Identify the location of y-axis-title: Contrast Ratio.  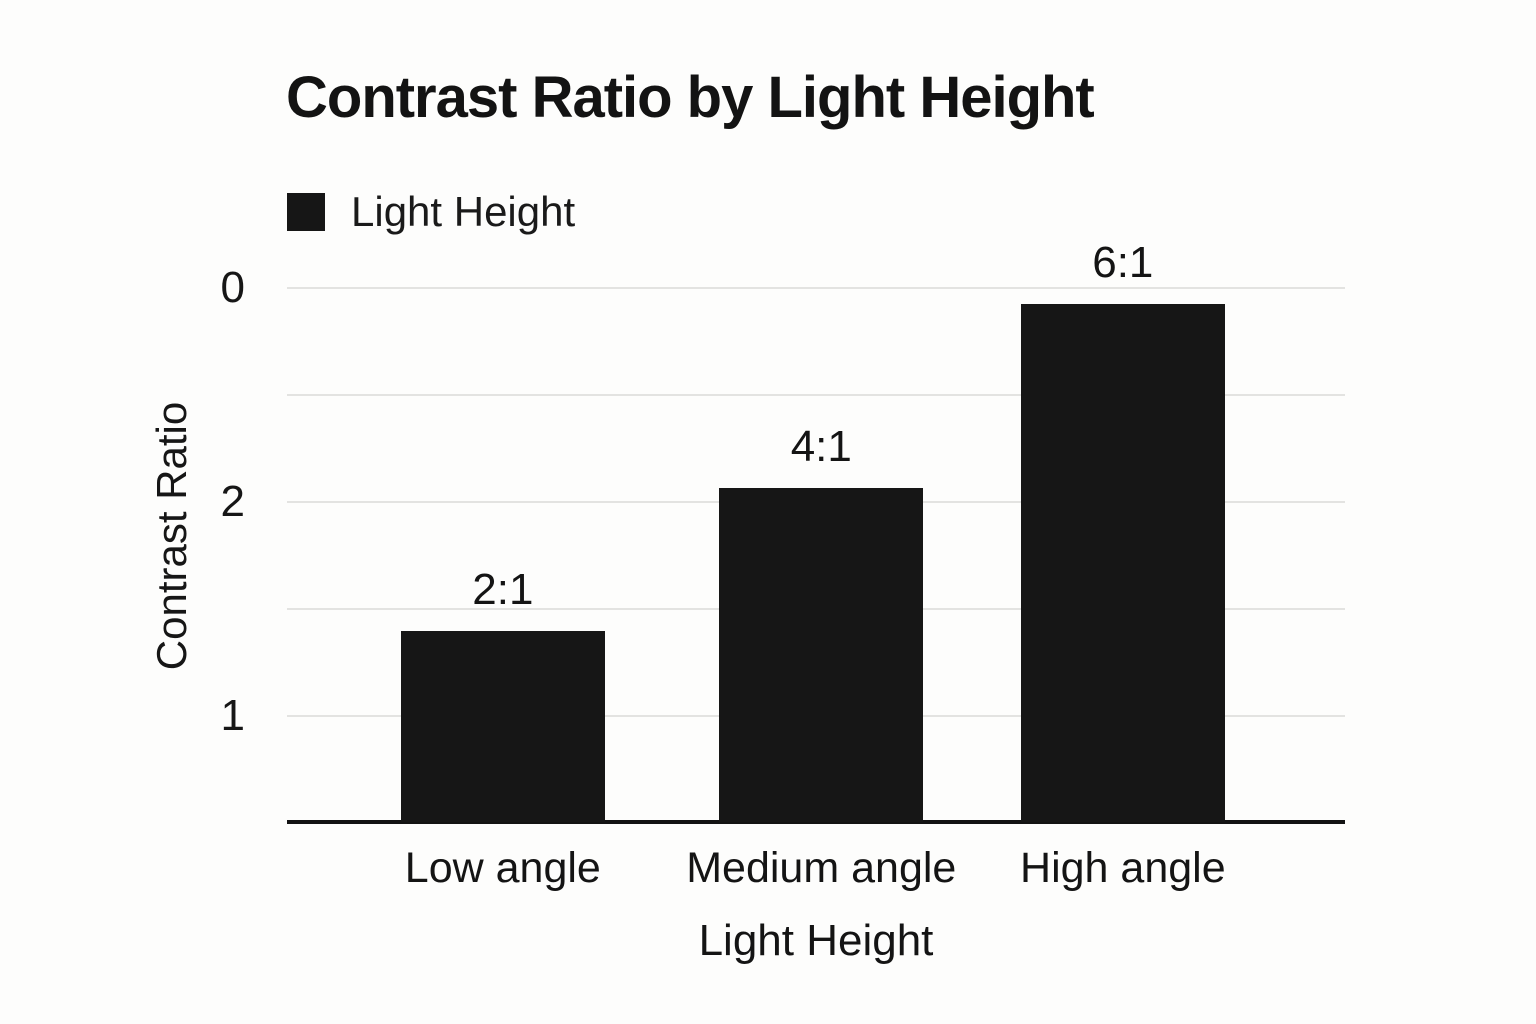
(171, 536).